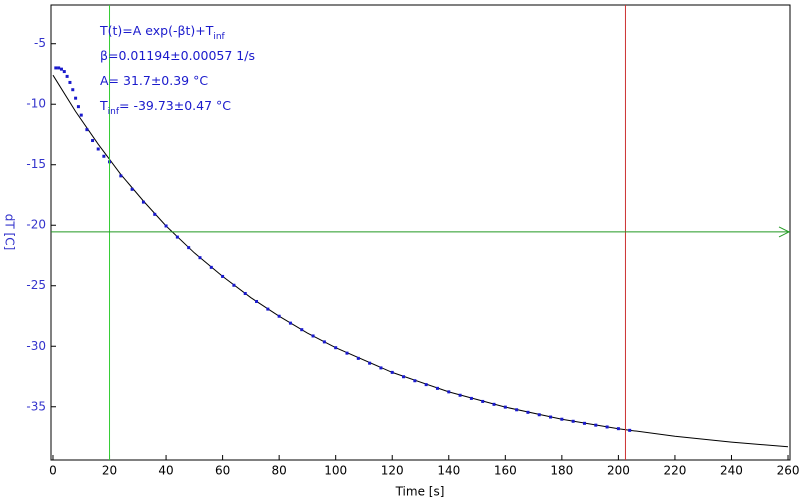 The height and width of the screenshot is (504, 800). I want to click on y-tick-label: -30, so click(36, 346).